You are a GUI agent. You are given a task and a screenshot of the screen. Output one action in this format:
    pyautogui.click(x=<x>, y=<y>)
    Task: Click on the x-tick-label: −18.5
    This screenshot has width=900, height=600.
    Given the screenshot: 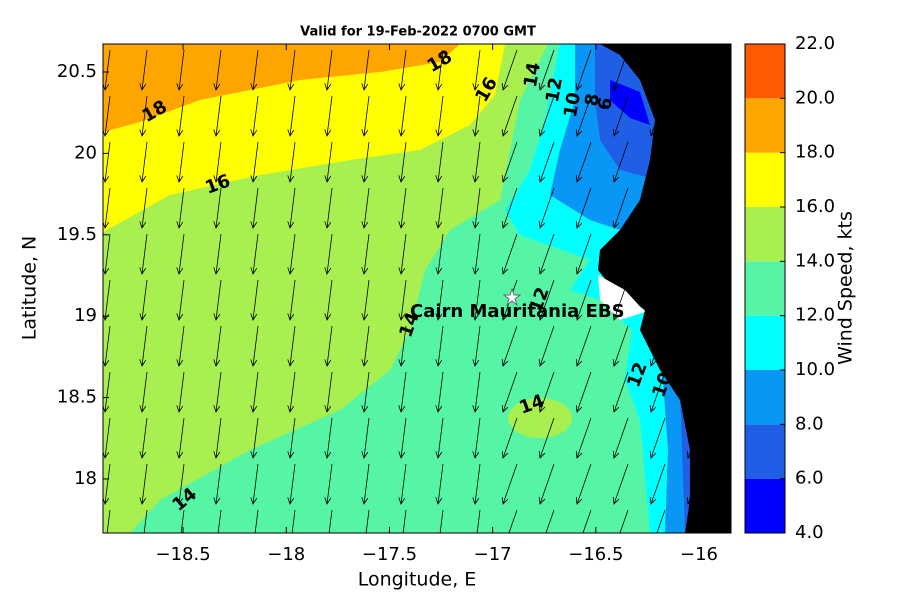 What is the action you would take?
    pyautogui.click(x=182, y=554)
    